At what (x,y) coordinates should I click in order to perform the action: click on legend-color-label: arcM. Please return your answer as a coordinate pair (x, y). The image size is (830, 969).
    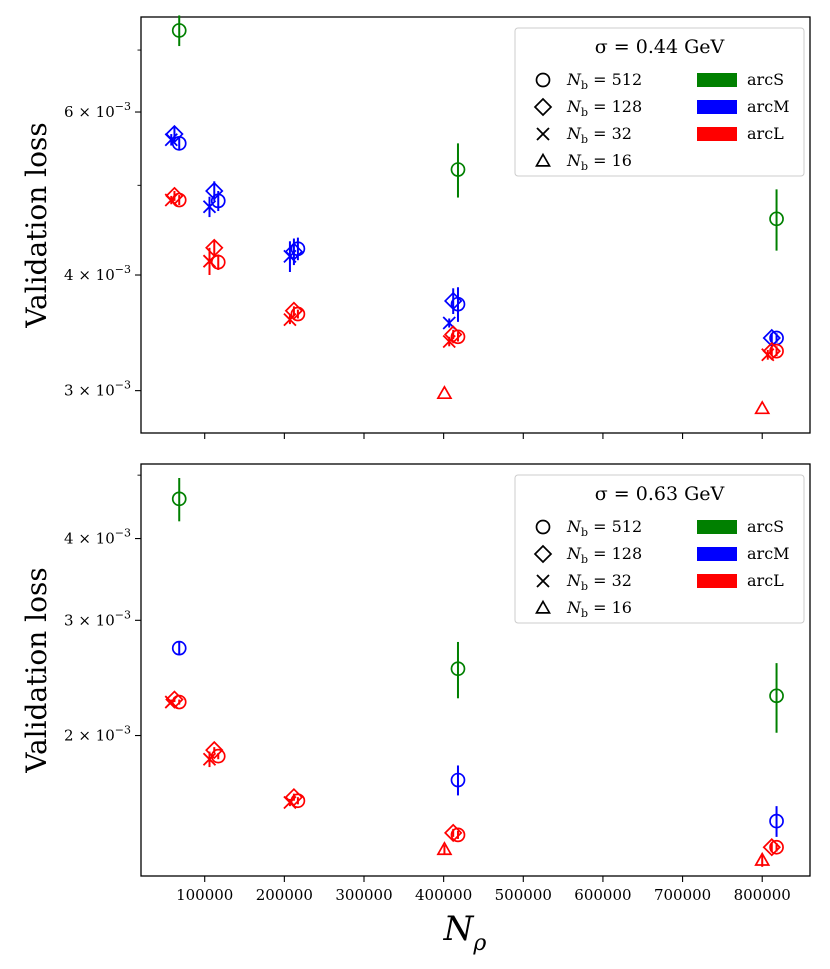
    Looking at the image, I should click on (768, 553).